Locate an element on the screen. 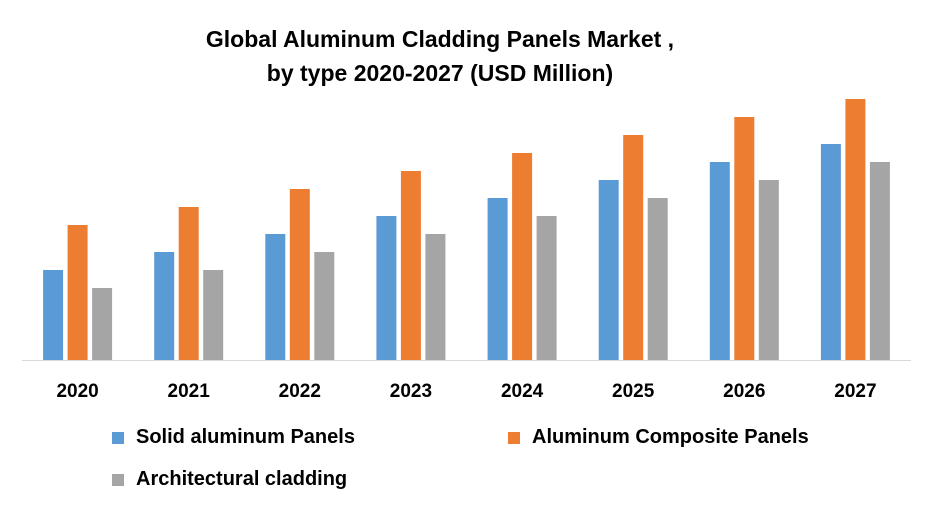  bar-aluminum-composite-panels-2022 is located at coordinates (299, 274).